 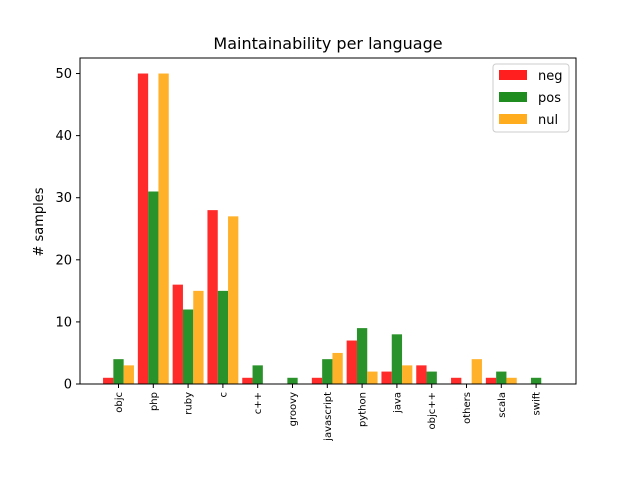 I want to click on y-tick-label: 20, so click(x=63, y=260).